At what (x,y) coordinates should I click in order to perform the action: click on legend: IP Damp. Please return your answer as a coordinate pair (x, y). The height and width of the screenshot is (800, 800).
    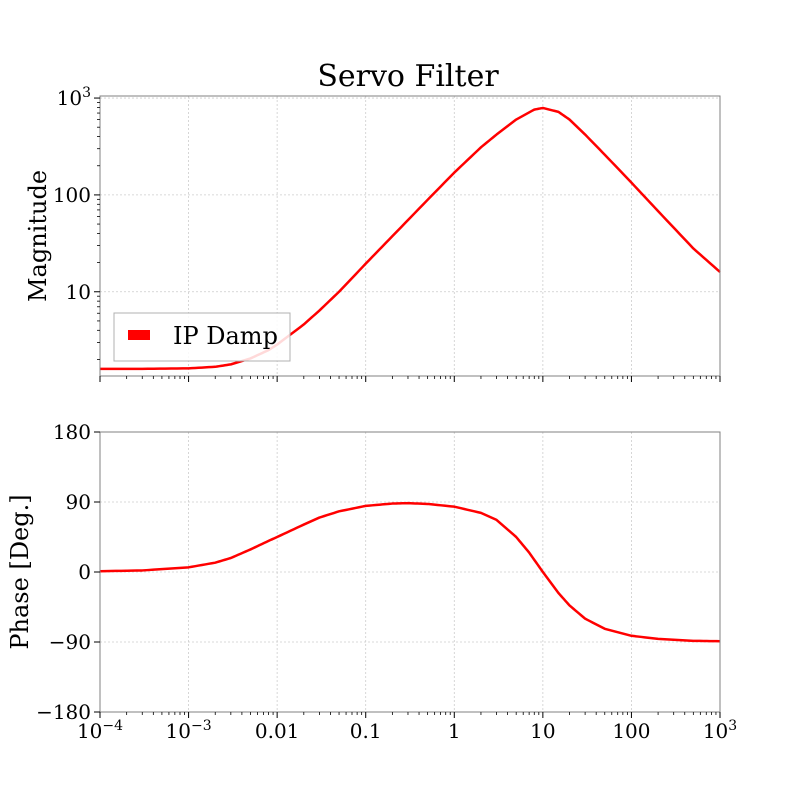
    Looking at the image, I should click on (202, 337).